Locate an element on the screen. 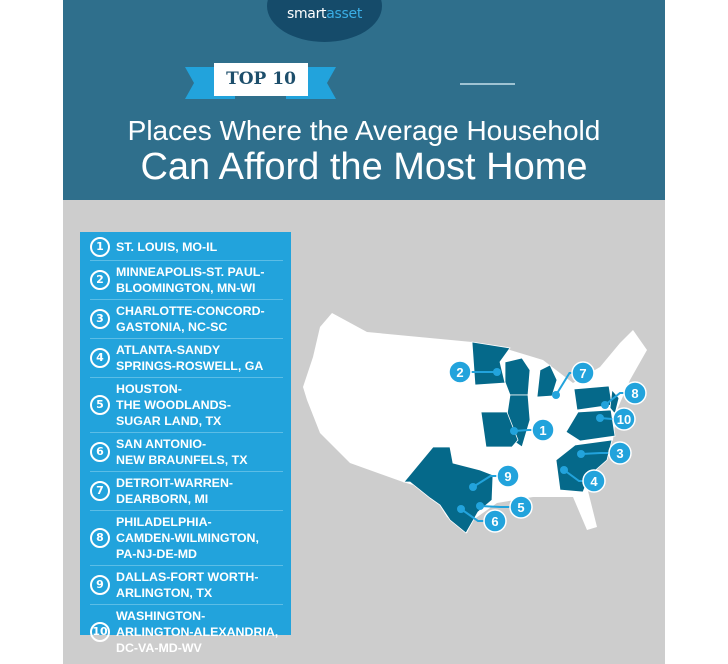 This screenshot has width=728, height=664. rank-badge: 8 is located at coordinates (100, 538).